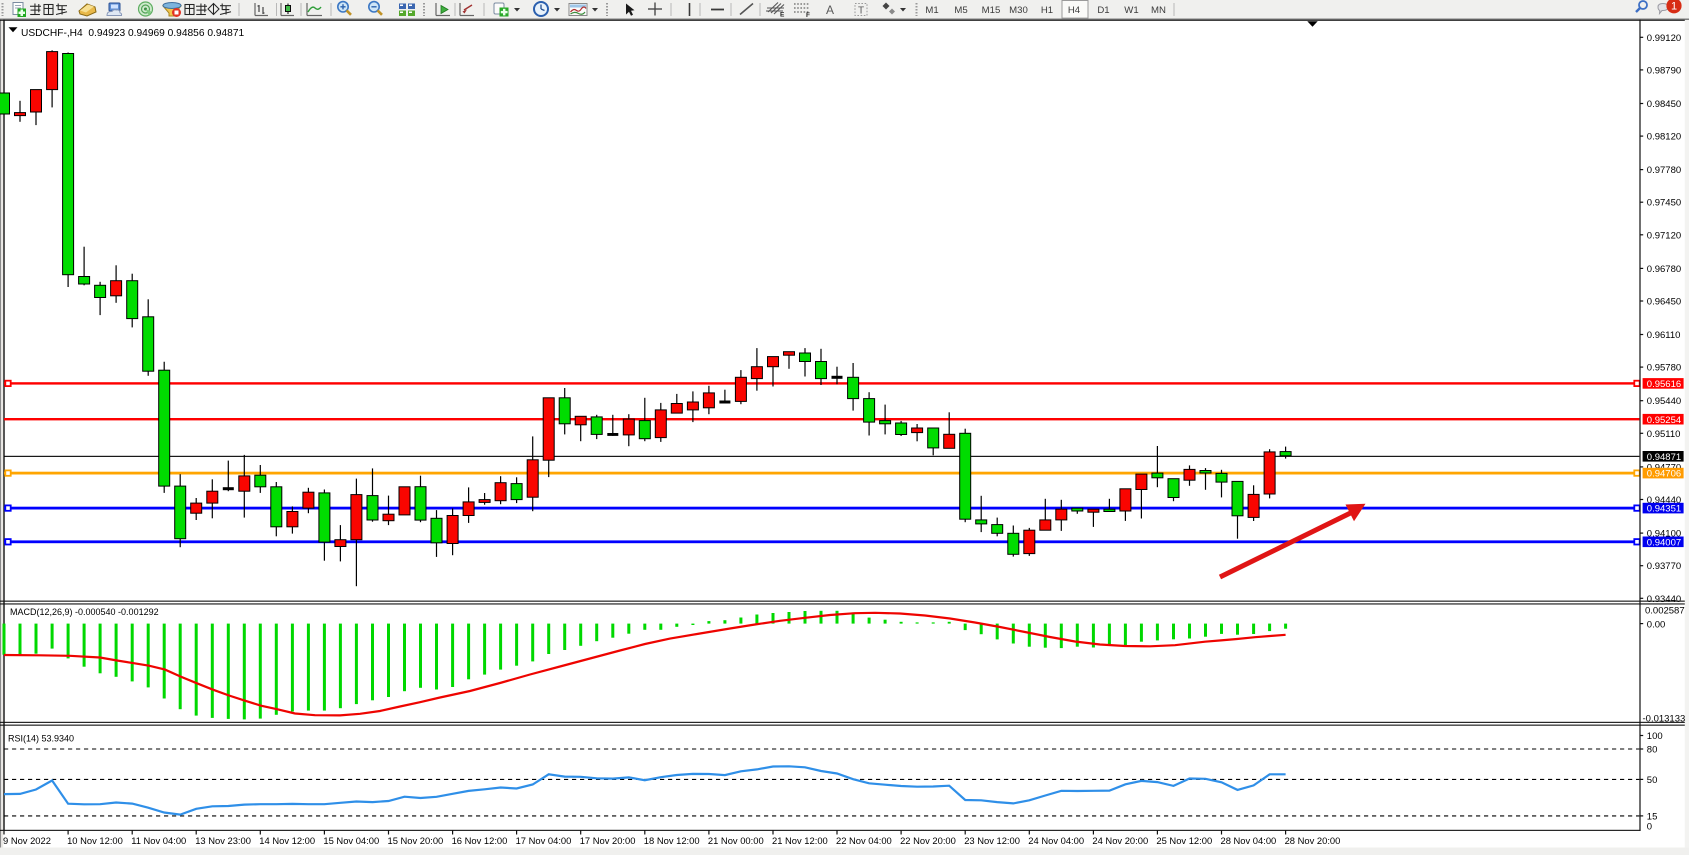 Image resolution: width=1689 pixels, height=855 pixels. I want to click on svg-text: T, so click(861, 11).